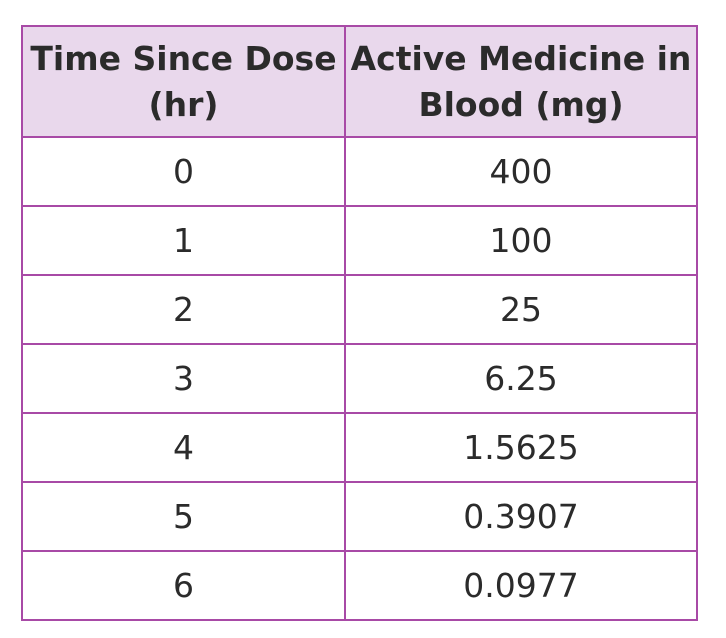  I want to click on time-cell: 5, so click(183, 516).